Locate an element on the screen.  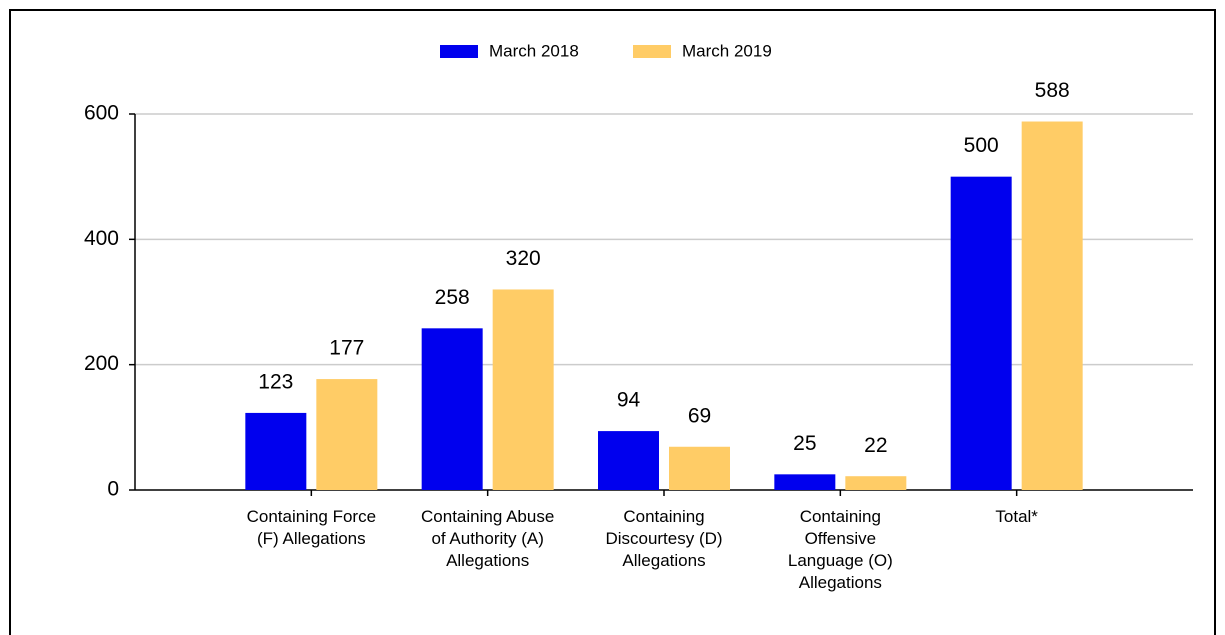
x-tick-label: Total* is located at coordinates (1016, 516).